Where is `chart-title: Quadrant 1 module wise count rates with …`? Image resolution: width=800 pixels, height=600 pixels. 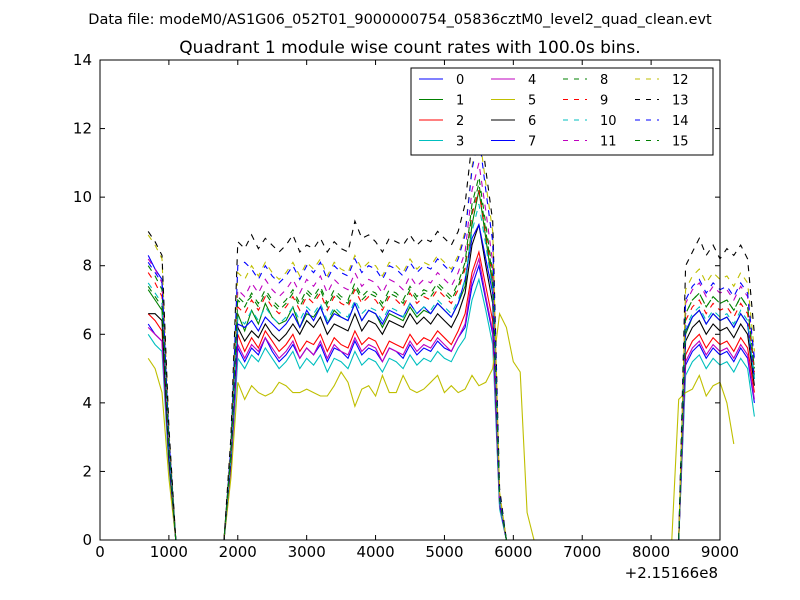 chart-title: Quadrant 1 module wise count rates with … is located at coordinates (409, 48).